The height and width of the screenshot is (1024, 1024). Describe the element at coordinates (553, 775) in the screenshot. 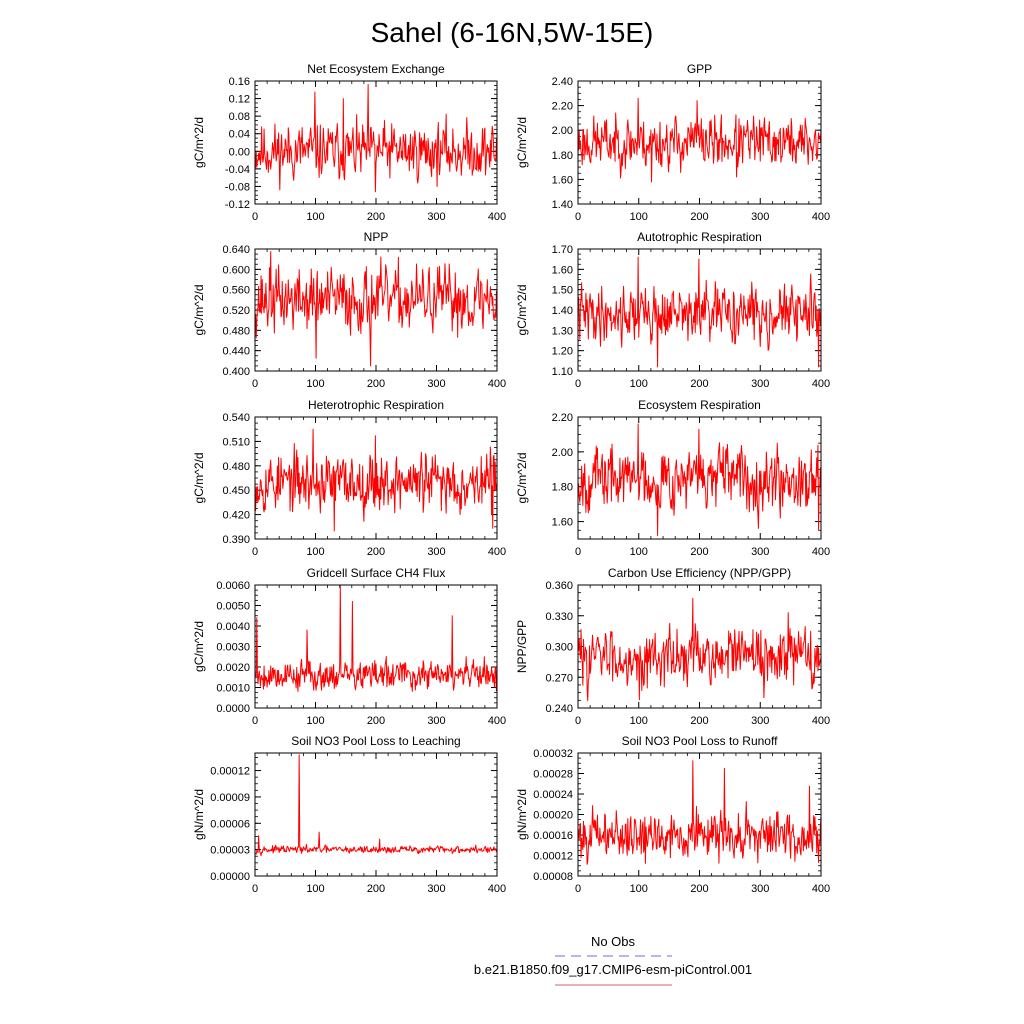

I see `y-tick-label: 0.00028` at that location.